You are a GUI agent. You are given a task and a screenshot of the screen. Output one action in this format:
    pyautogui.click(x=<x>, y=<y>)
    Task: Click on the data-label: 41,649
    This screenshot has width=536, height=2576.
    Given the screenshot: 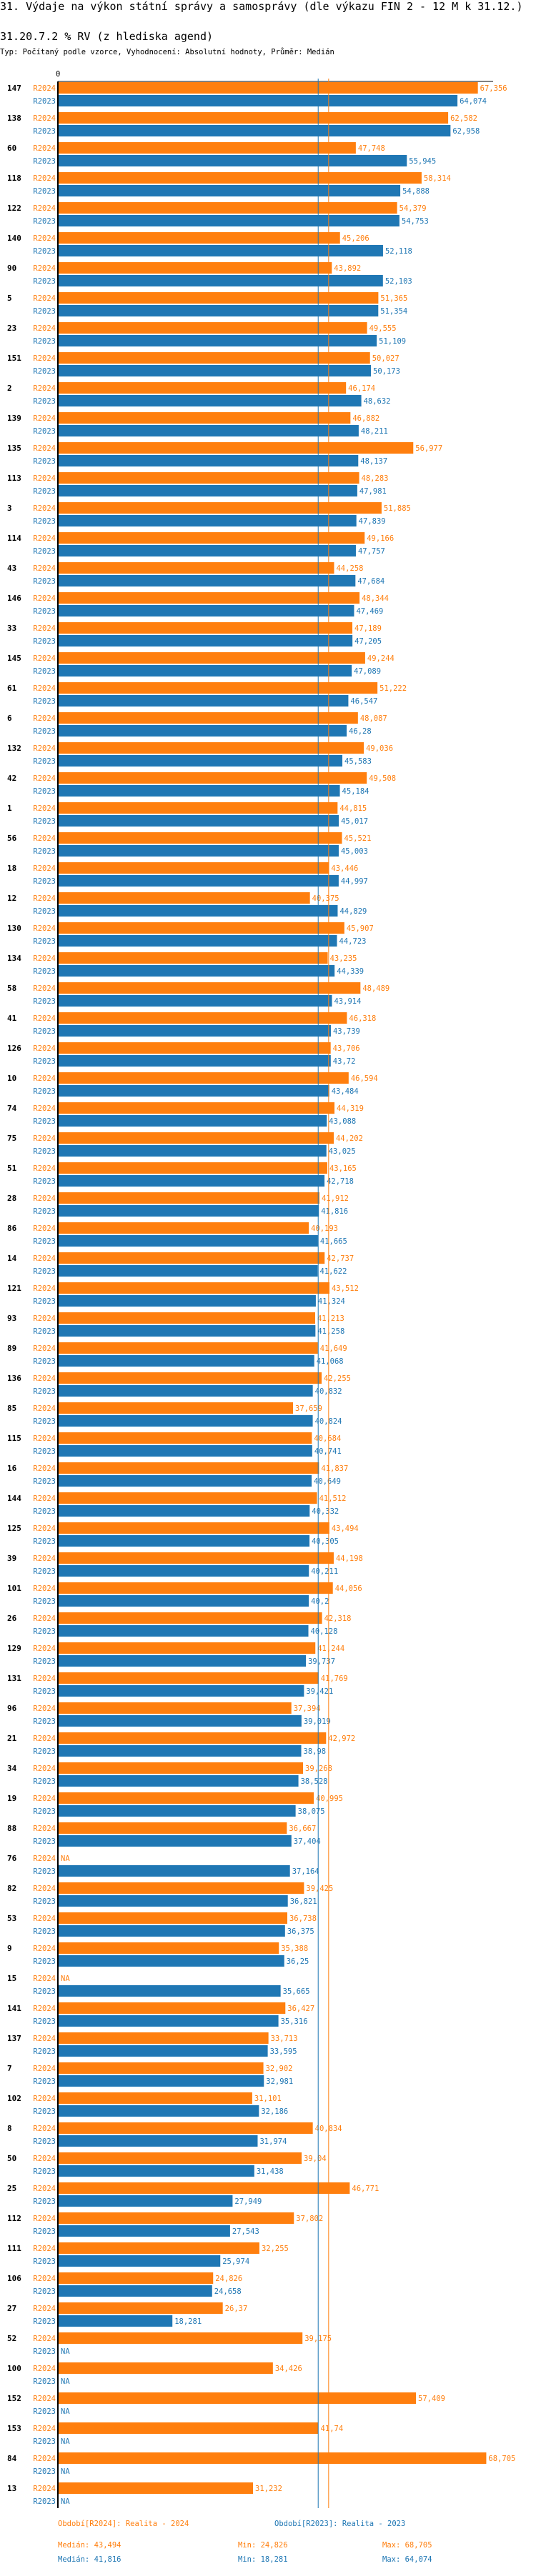 What is the action you would take?
    pyautogui.click(x=333, y=1349)
    